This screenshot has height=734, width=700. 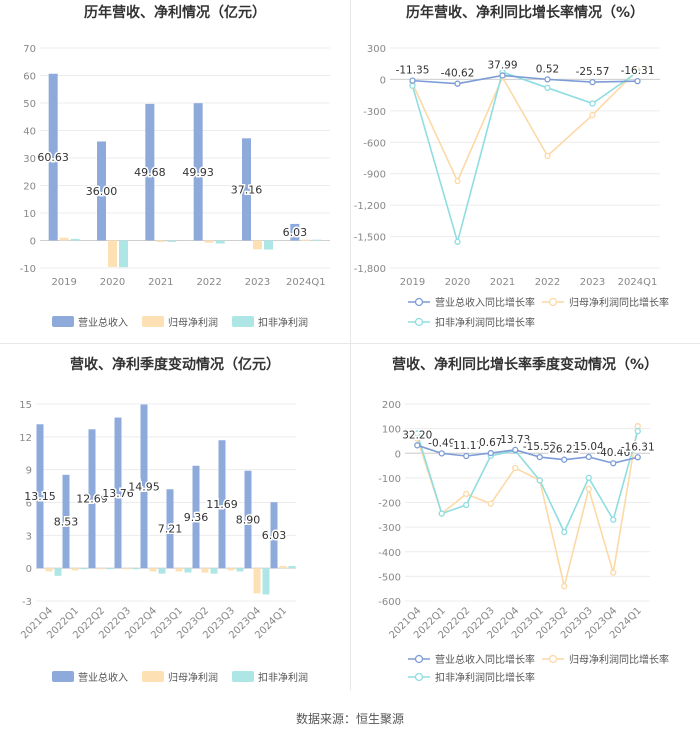 I want to click on y-tick-label: -500, so click(x=389, y=577).